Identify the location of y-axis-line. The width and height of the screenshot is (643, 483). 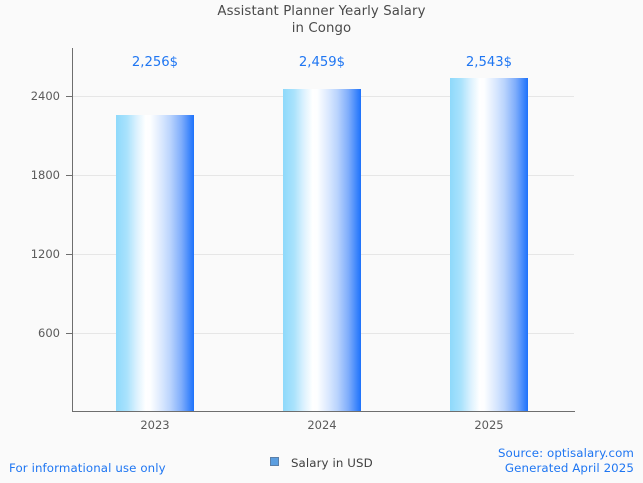
(72, 230).